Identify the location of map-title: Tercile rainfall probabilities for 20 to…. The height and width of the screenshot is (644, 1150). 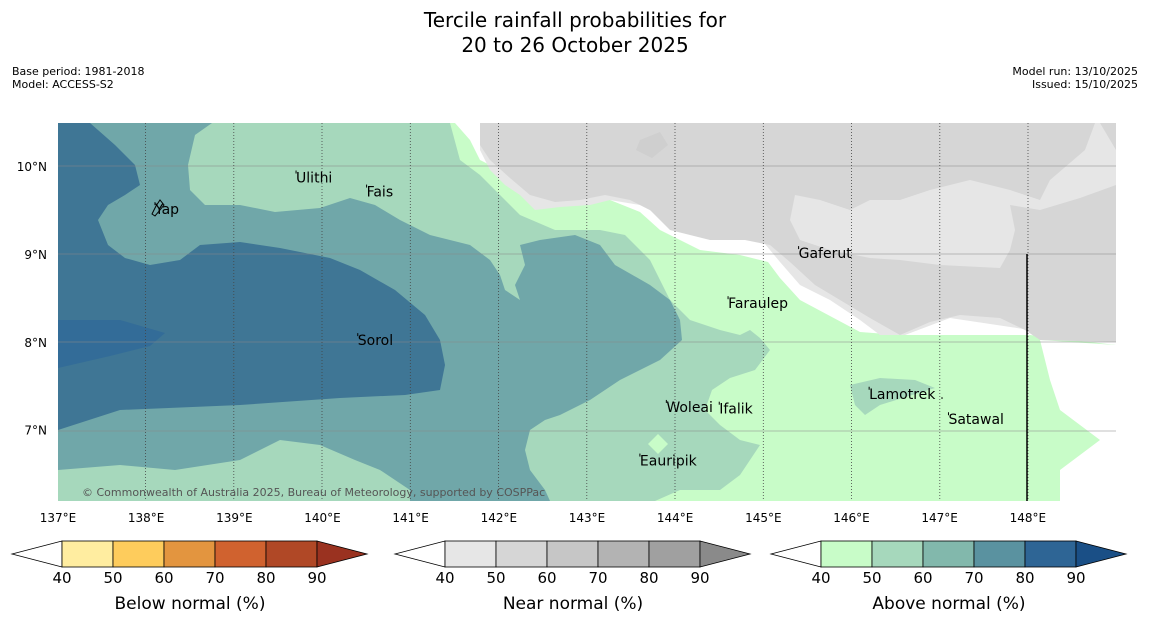
(575, 33).